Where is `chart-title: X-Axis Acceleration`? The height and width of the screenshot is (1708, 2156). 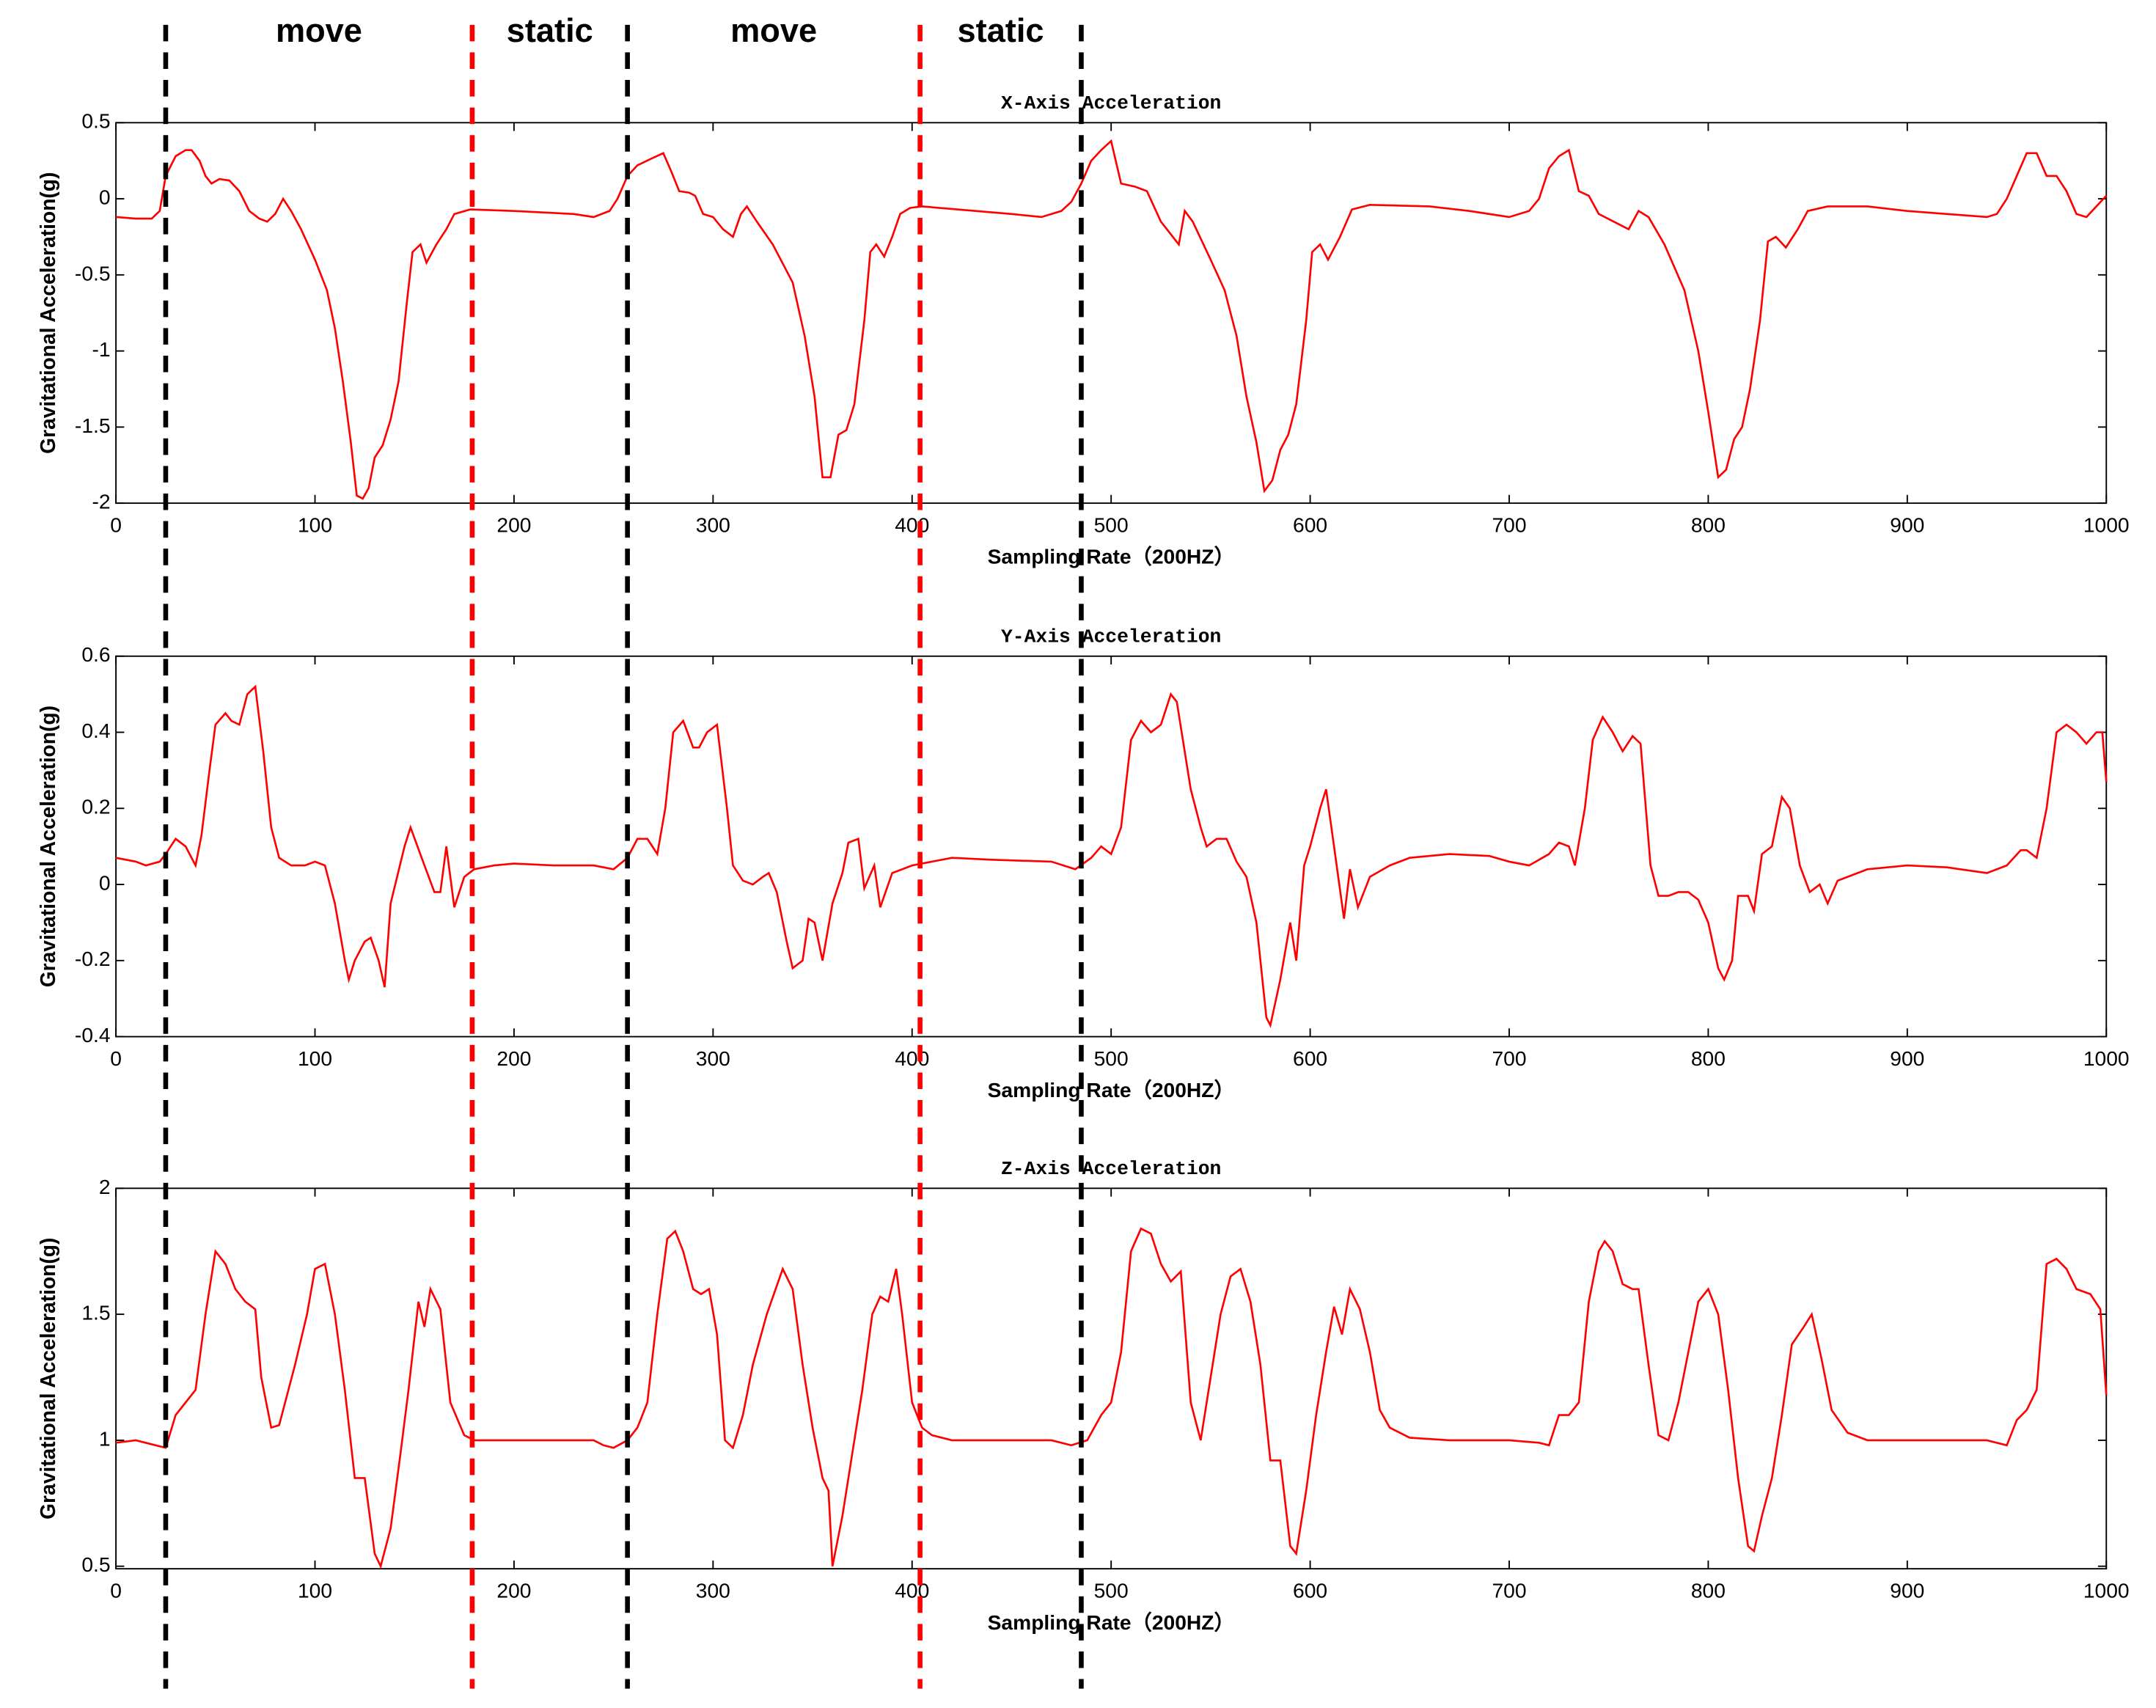
chart-title: X-Axis Acceleration is located at coordinates (1111, 103).